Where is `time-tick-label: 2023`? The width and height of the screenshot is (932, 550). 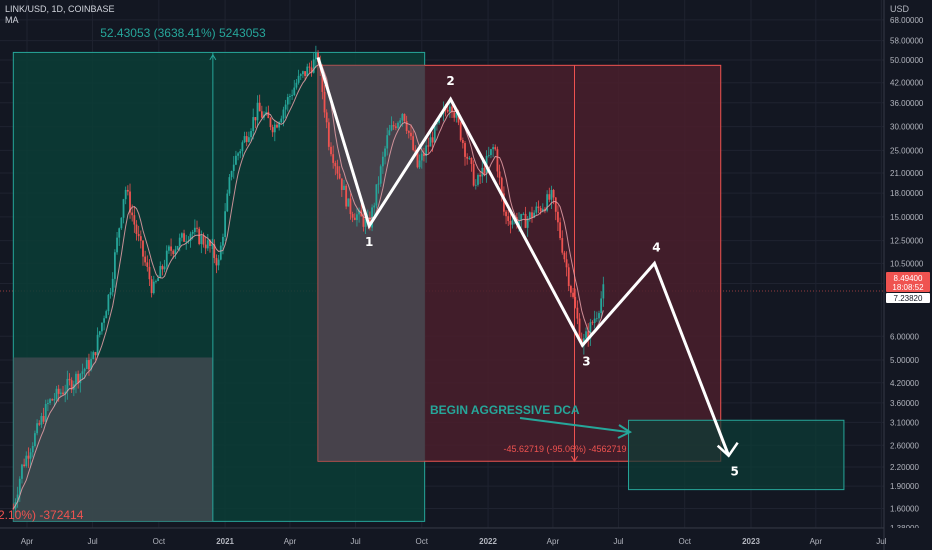 time-tick-label: 2023 is located at coordinates (751, 541).